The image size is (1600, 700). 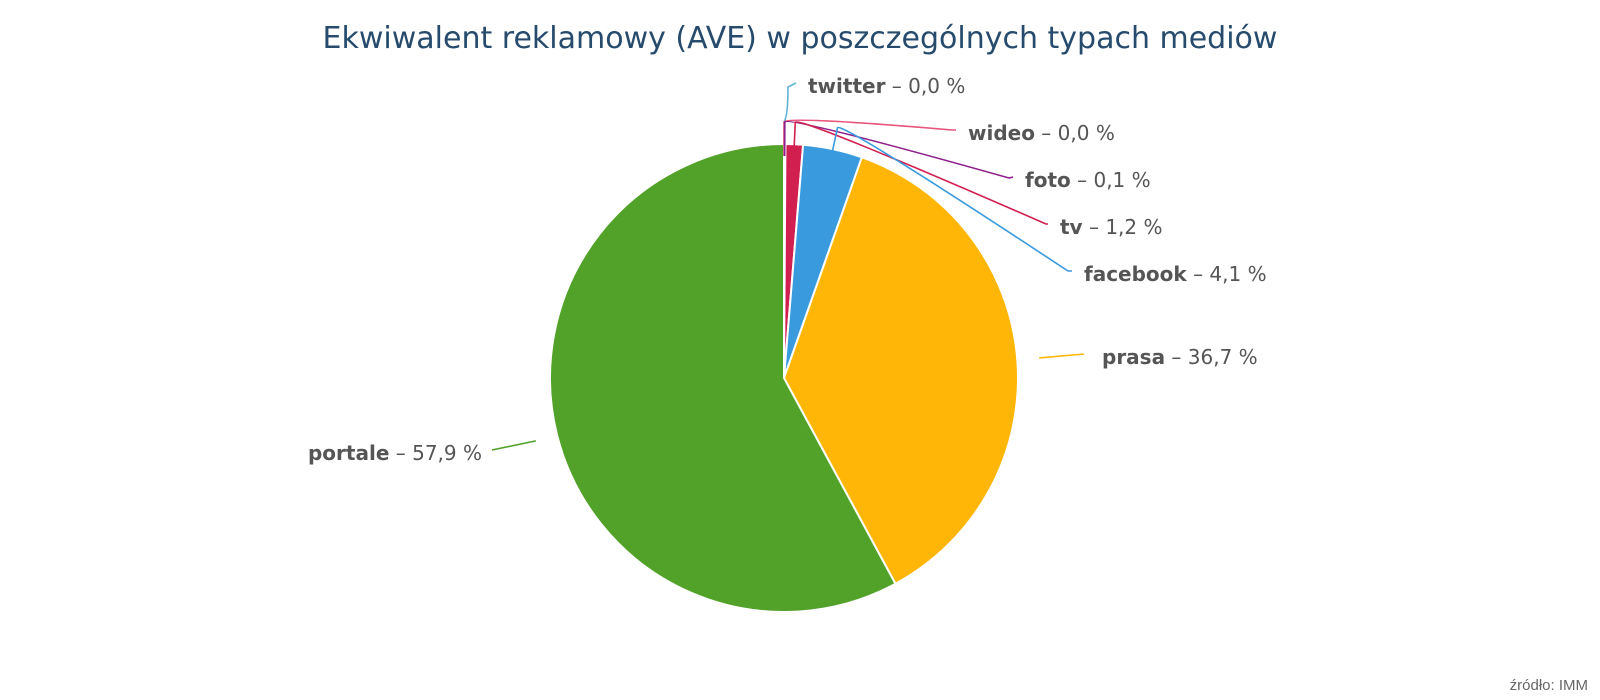 What do you see at coordinates (1227, 274) in the screenshot?
I see `data-label-value-facebook: – 4,1 %` at bounding box center [1227, 274].